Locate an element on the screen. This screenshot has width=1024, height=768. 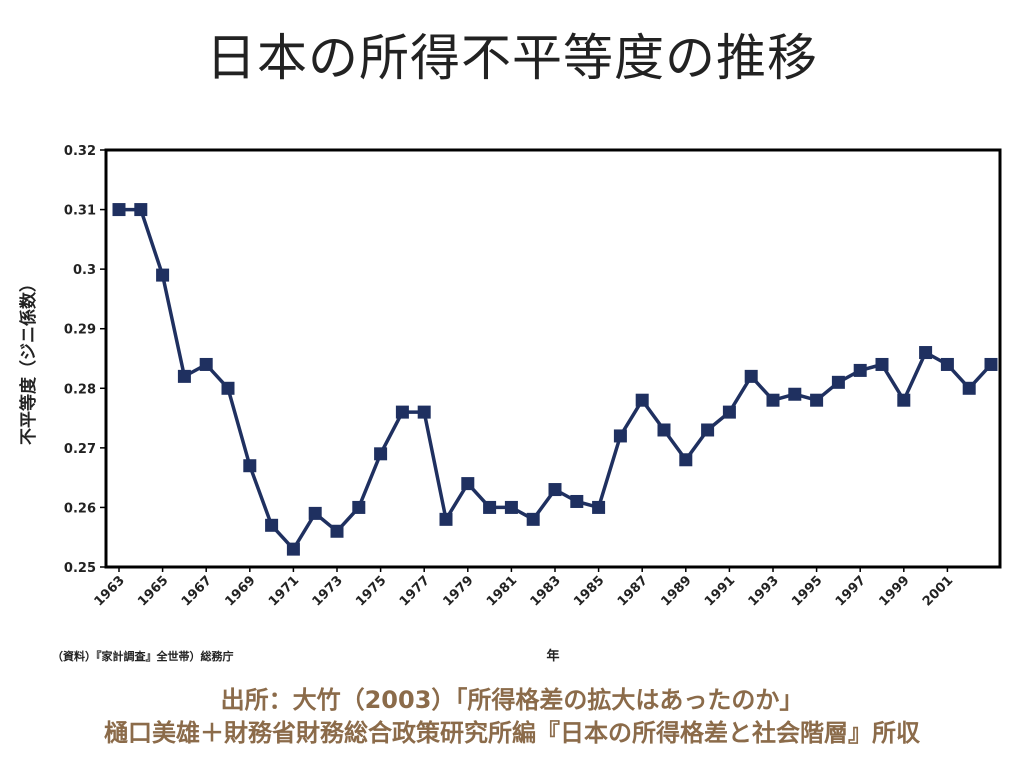
x-tick-label: 1987 is located at coordinates (633, 591).